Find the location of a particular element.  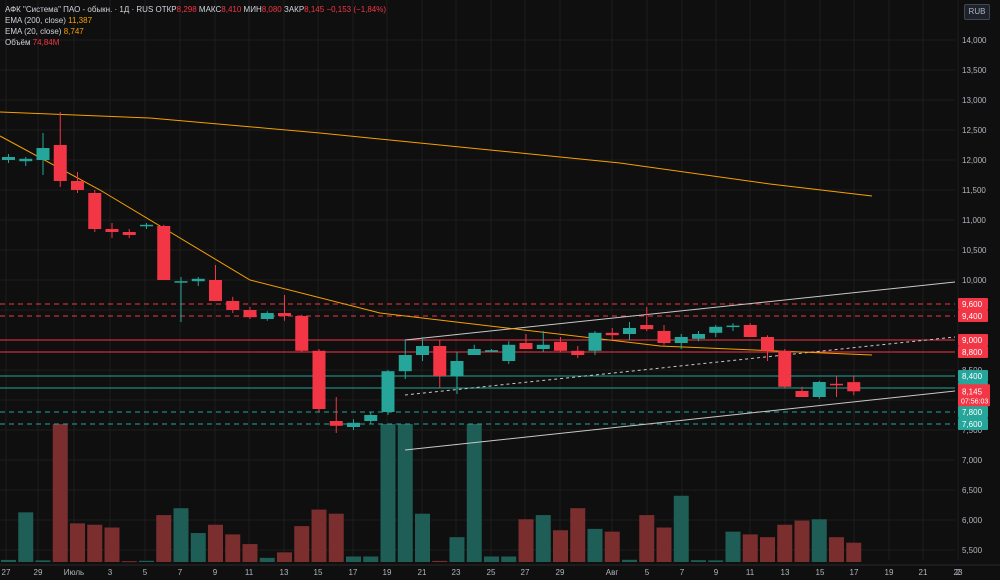

level-label: 7,600 is located at coordinates (972, 424).